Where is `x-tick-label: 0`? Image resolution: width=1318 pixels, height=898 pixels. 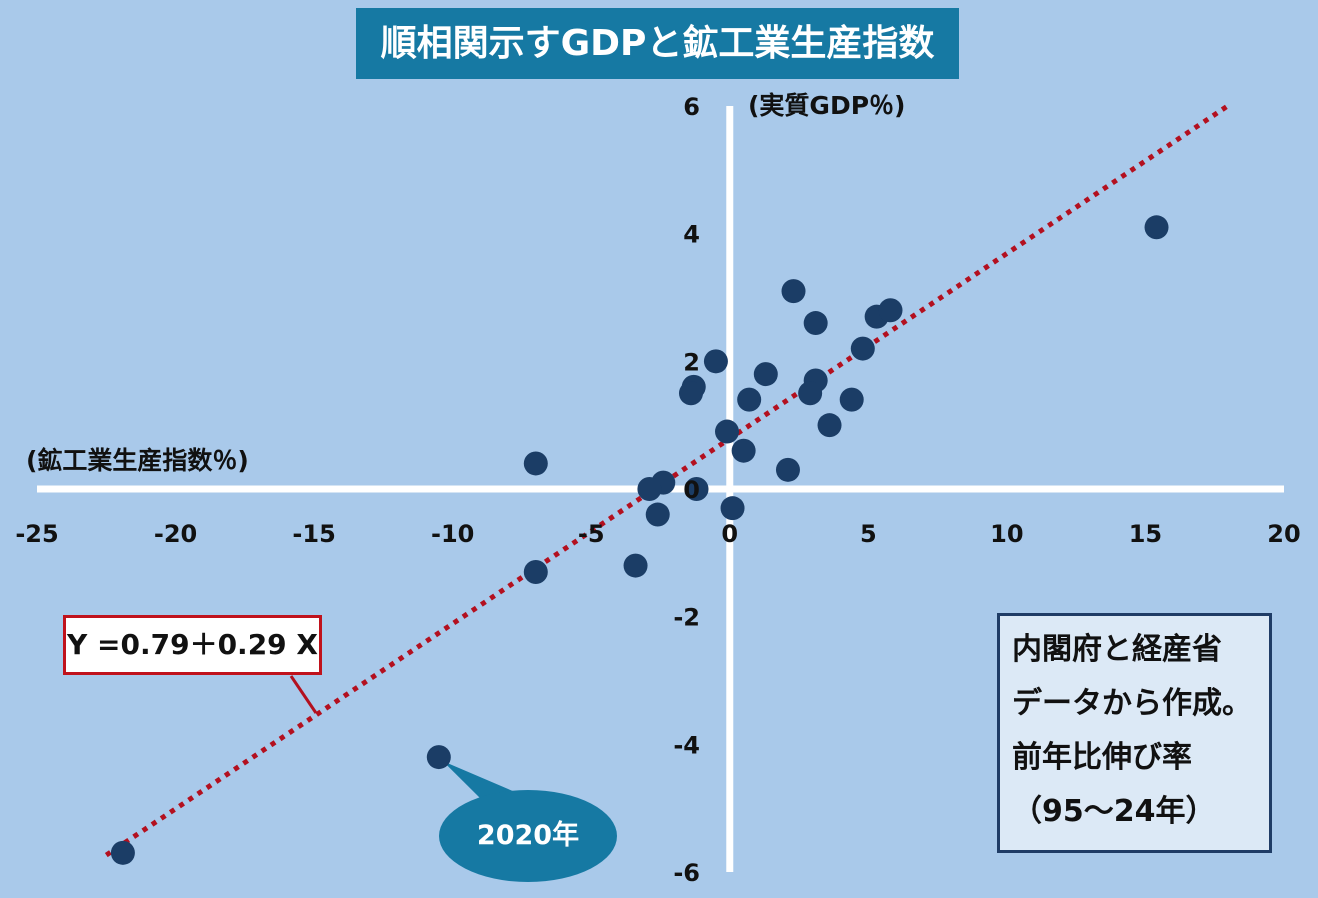
x-tick-label: 0 is located at coordinates (729, 534).